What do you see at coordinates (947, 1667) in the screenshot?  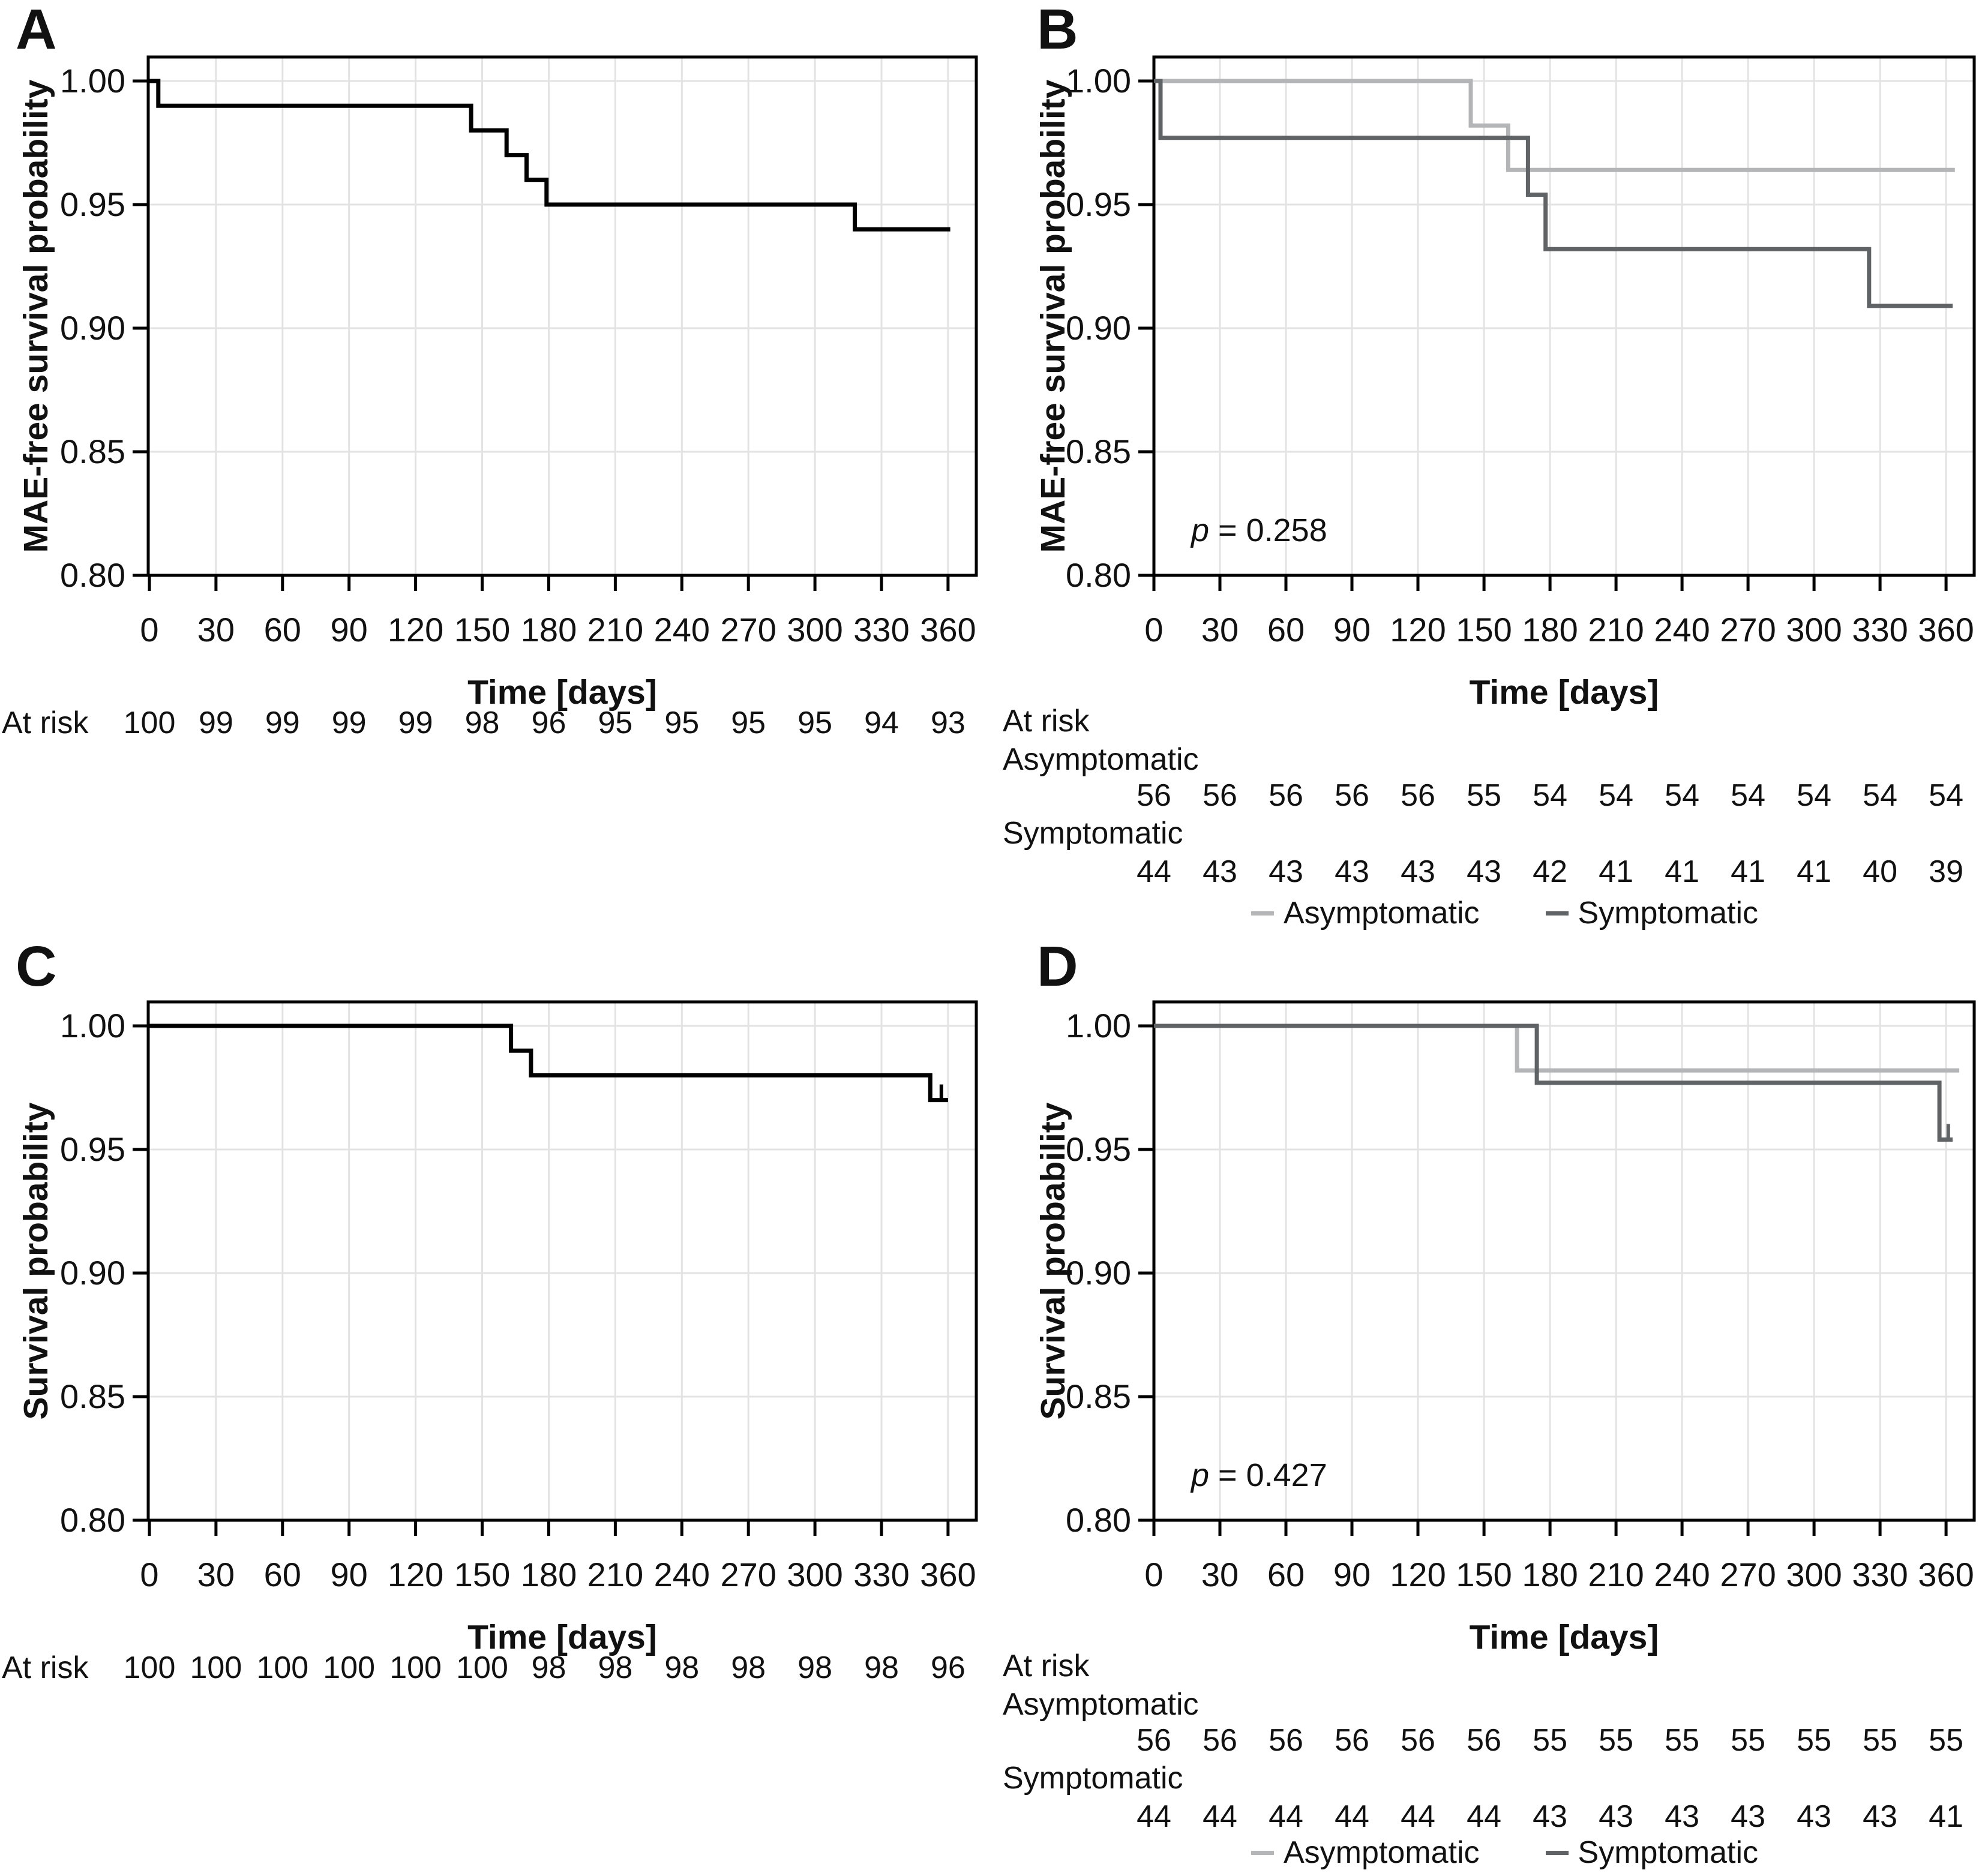 I see `at-risk-value: 96` at bounding box center [947, 1667].